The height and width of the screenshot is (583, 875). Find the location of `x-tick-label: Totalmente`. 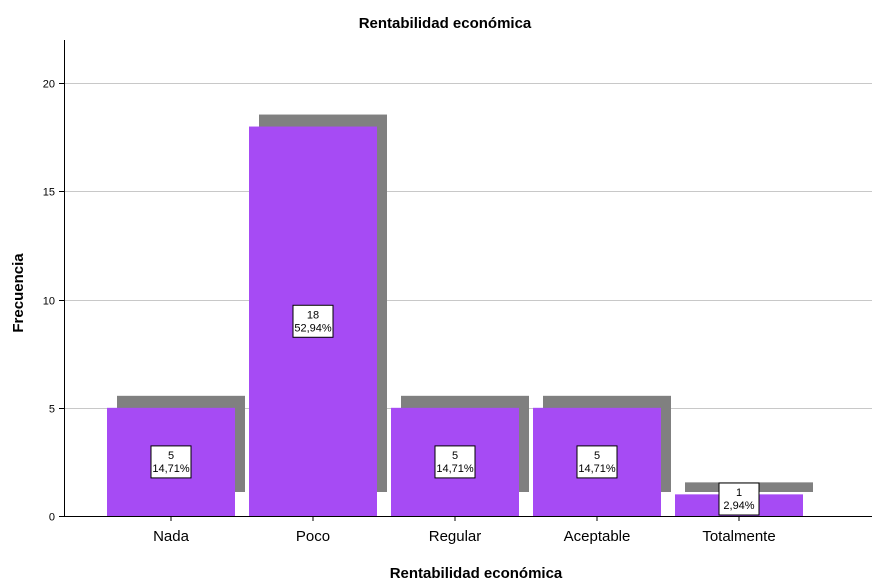

x-tick-label: Totalmente is located at coordinates (738, 536).